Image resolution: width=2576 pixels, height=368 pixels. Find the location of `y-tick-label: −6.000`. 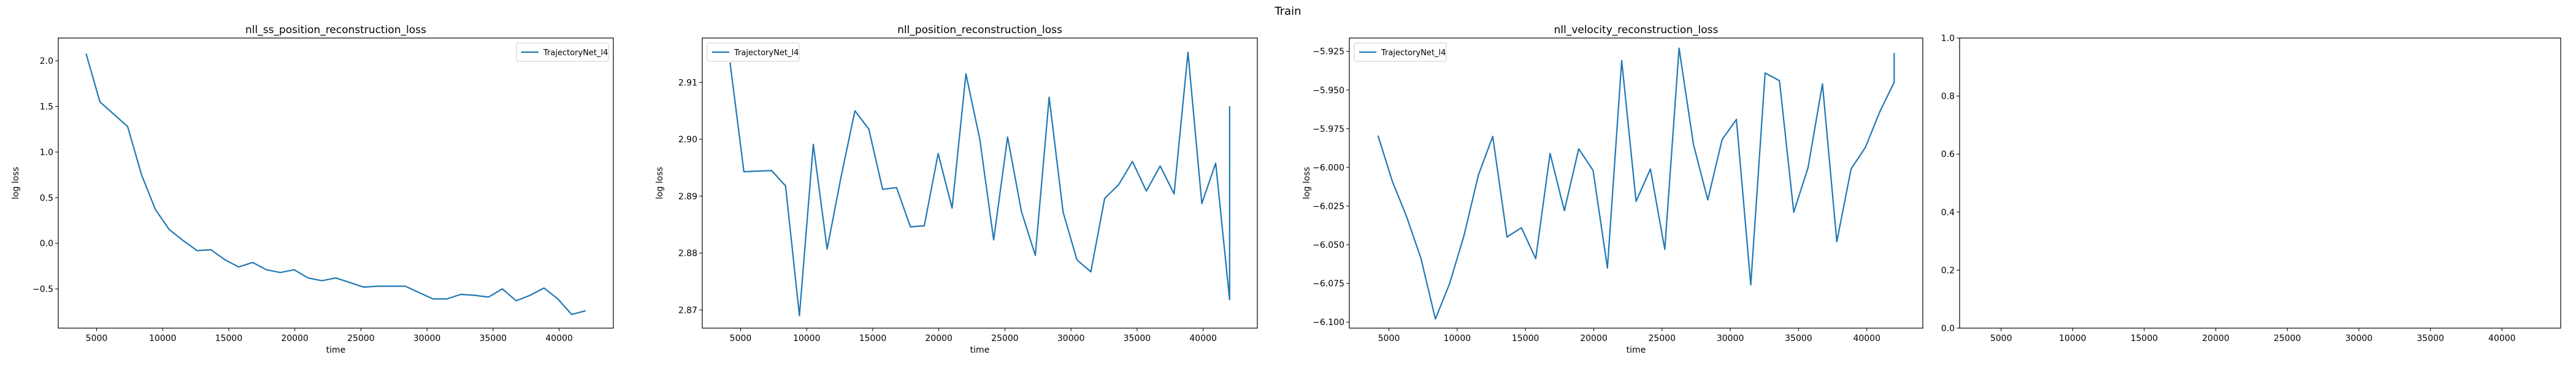

y-tick-label: −6.000 is located at coordinates (1328, 168).